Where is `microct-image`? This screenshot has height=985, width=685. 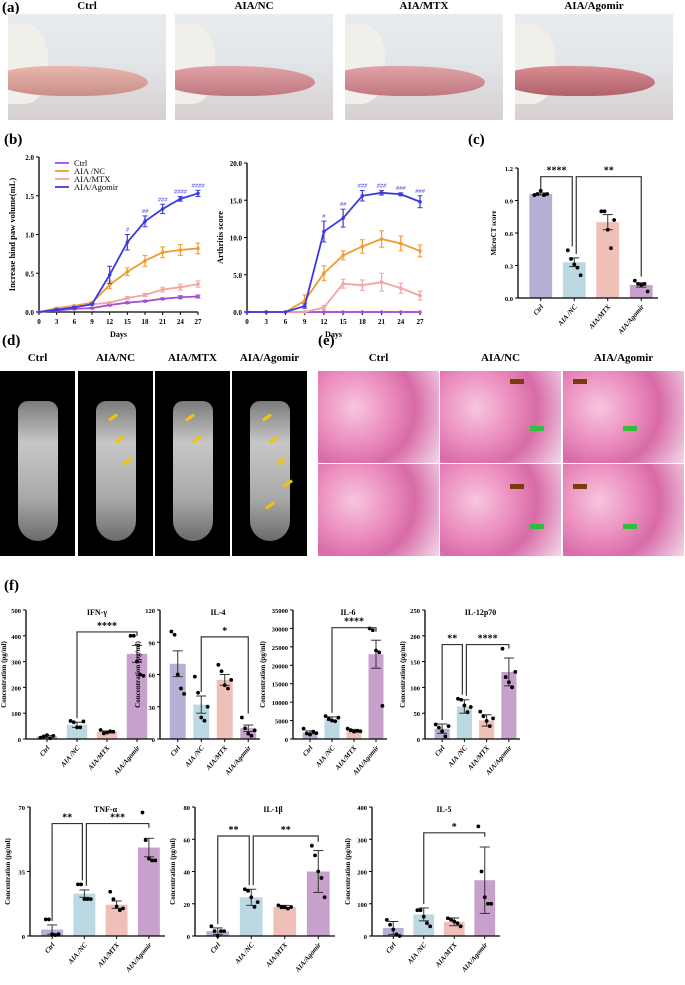
microct-image is located at coordinates (192, 463).